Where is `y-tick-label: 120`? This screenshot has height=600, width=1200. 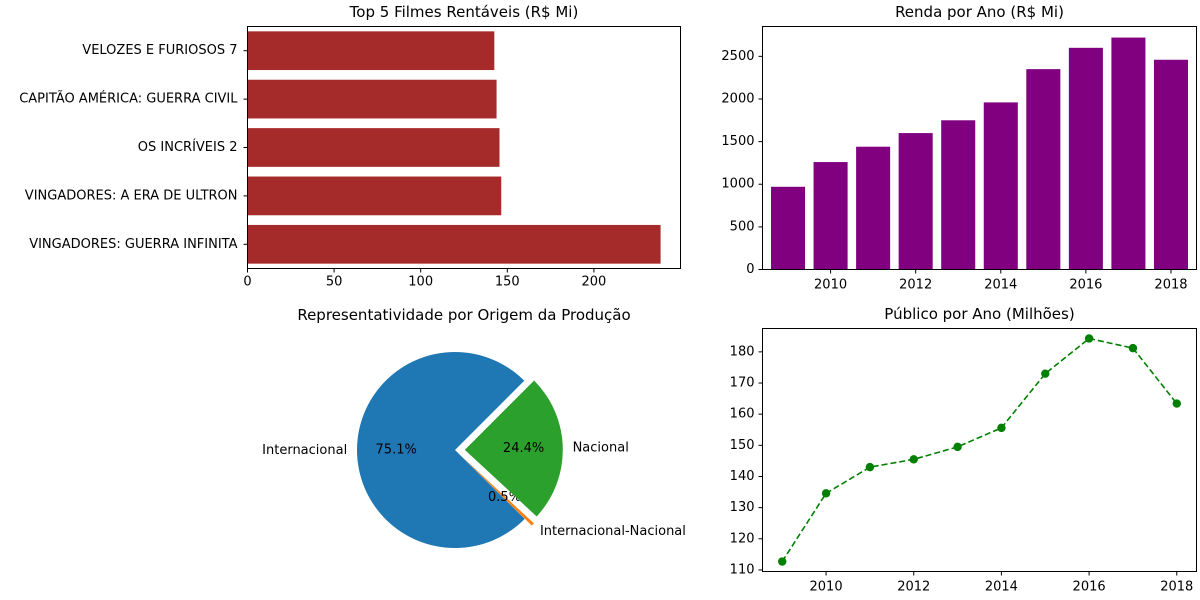
y-tick-label: 120 is located at coordinates (742, 538).